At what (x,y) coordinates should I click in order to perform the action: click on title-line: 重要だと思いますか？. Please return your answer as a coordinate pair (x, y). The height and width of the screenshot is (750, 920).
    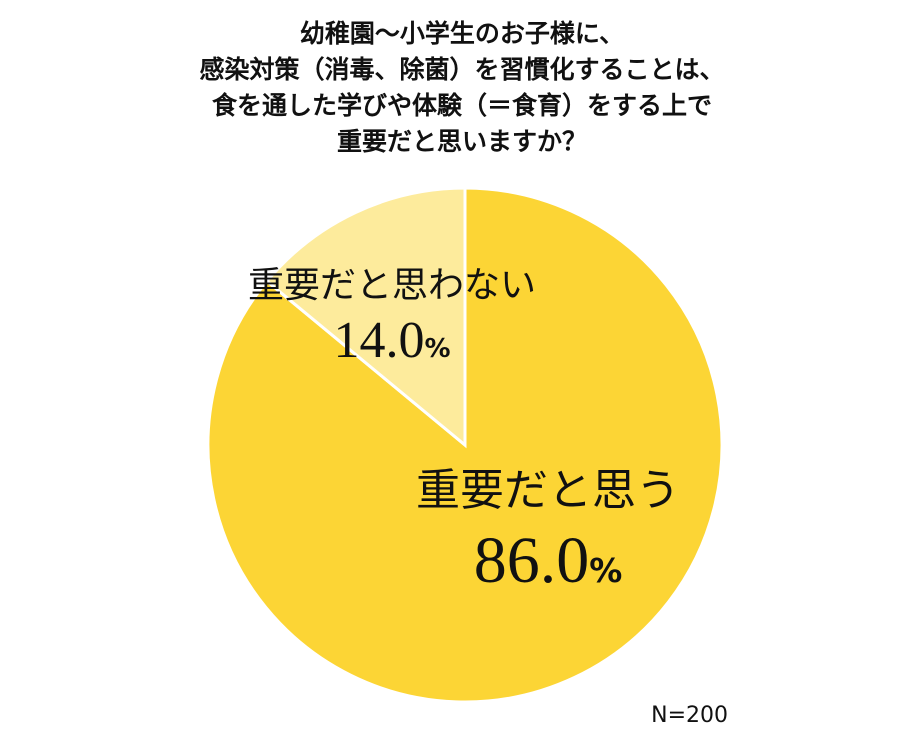
    Looking at the image, I should click on (462, 141).